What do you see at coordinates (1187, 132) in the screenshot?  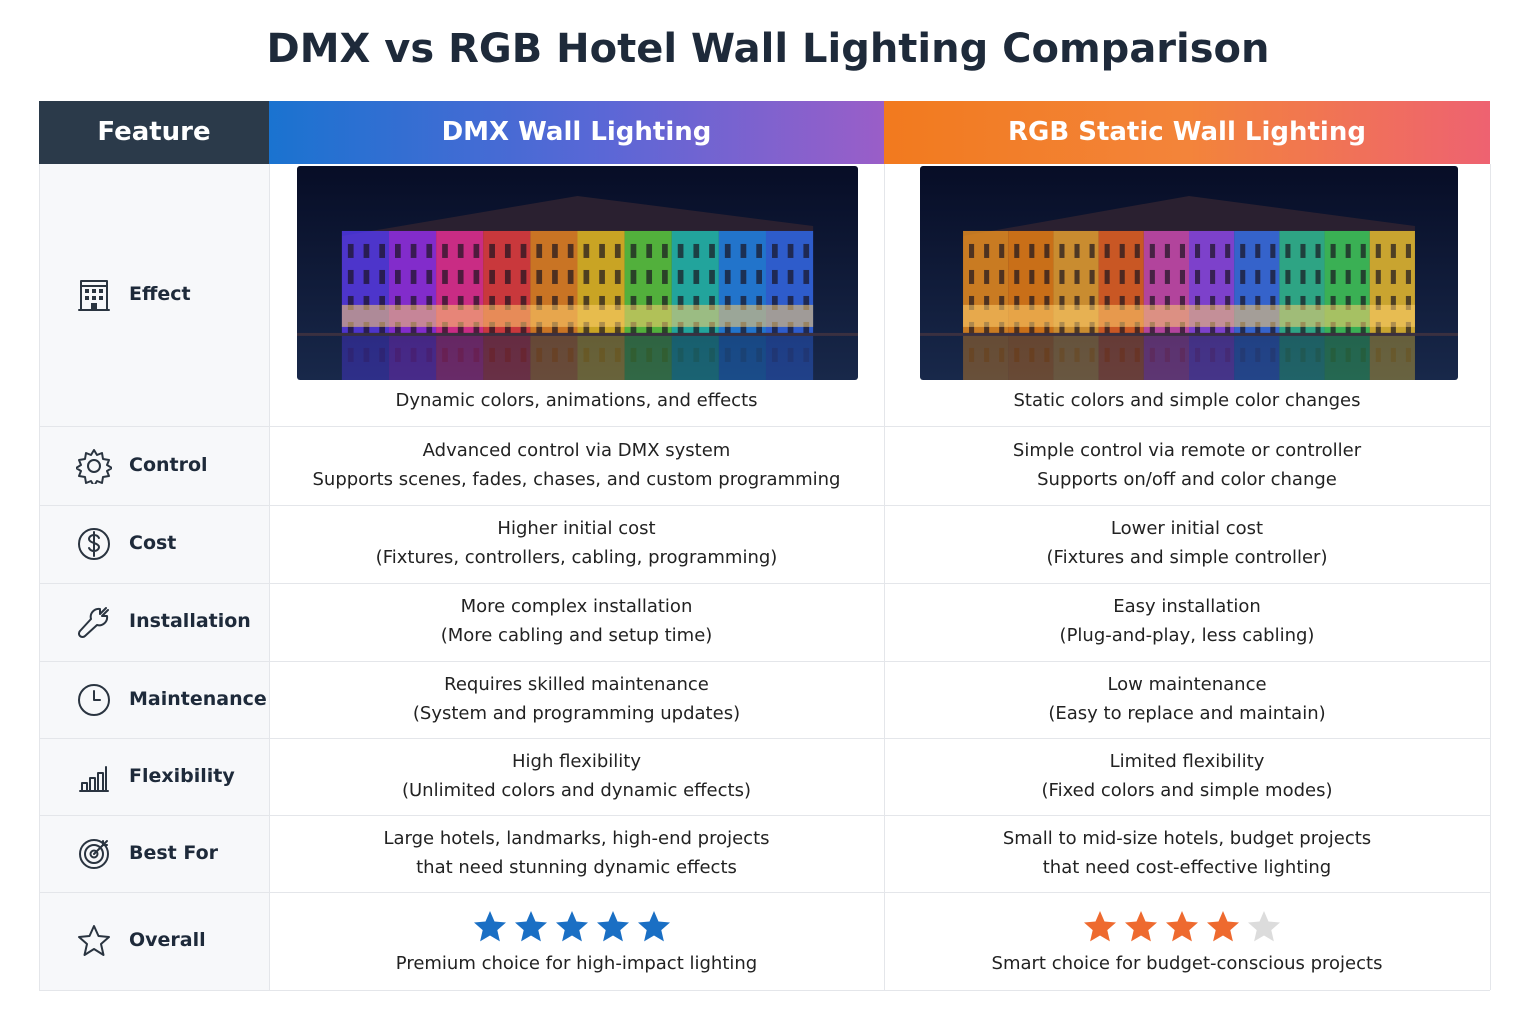 I see `header-cell: RGB Static Wall Lighting` at bounding box center [1187, 132].